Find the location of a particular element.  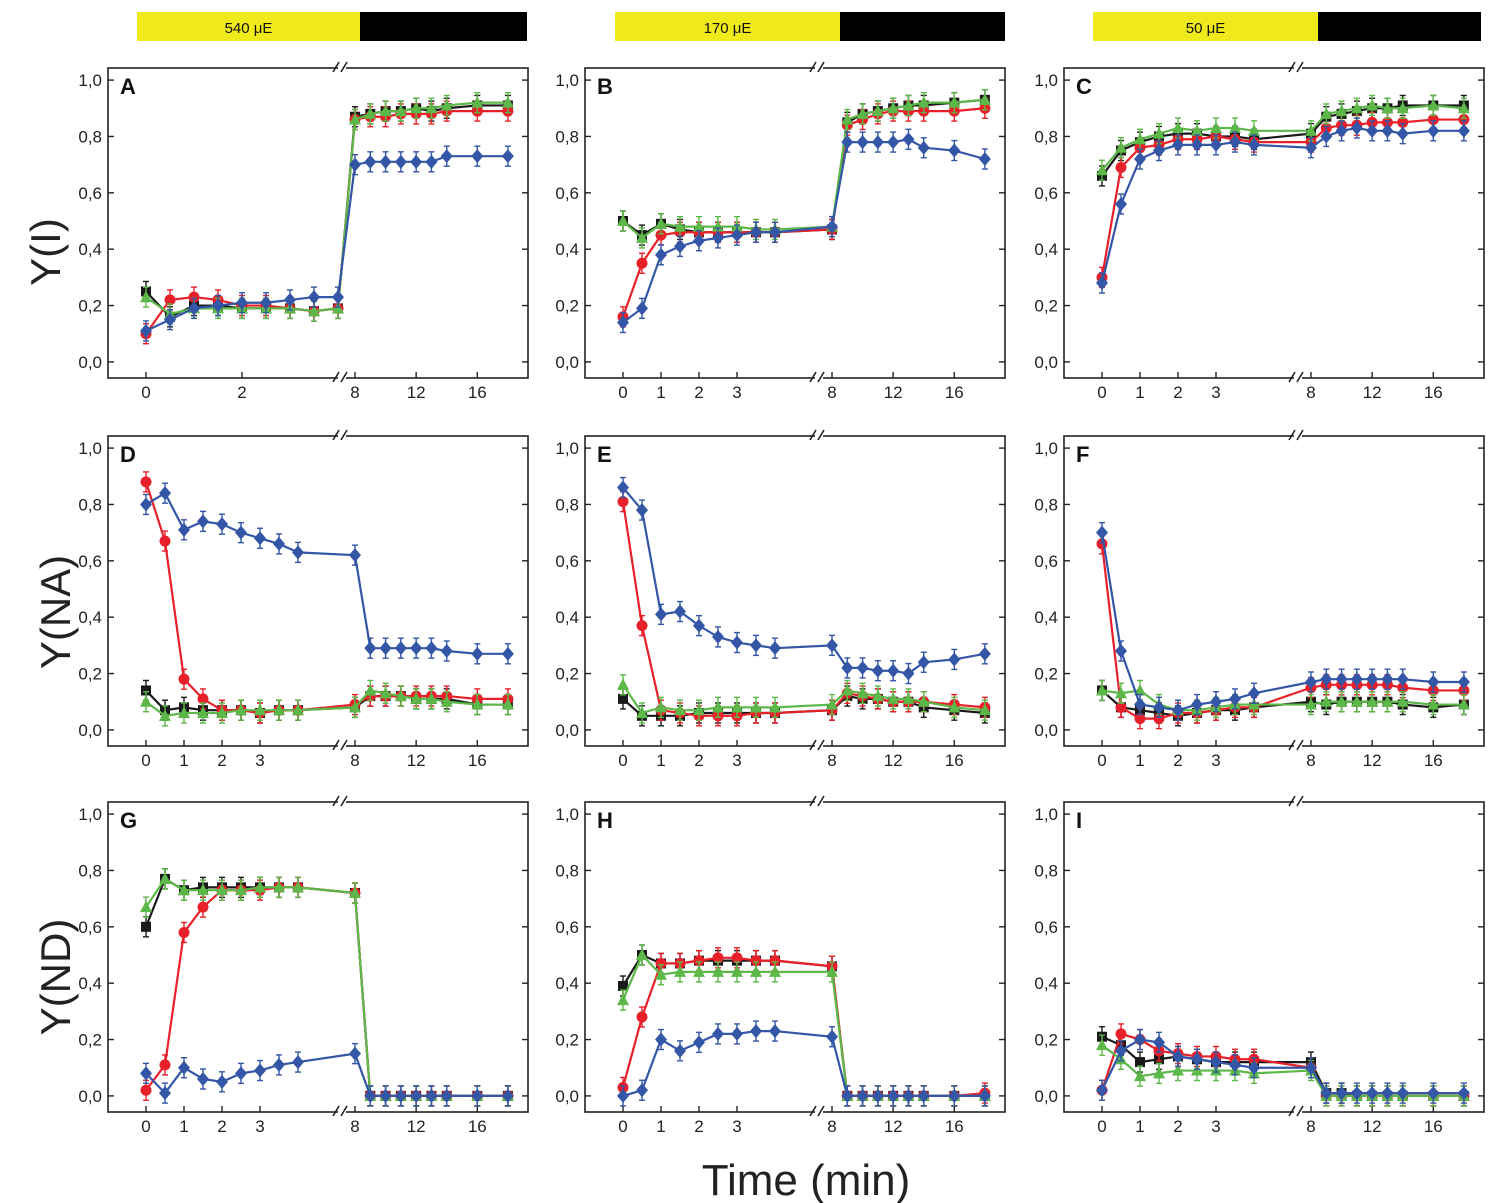

marker-square is located at coordinates (623, 986).